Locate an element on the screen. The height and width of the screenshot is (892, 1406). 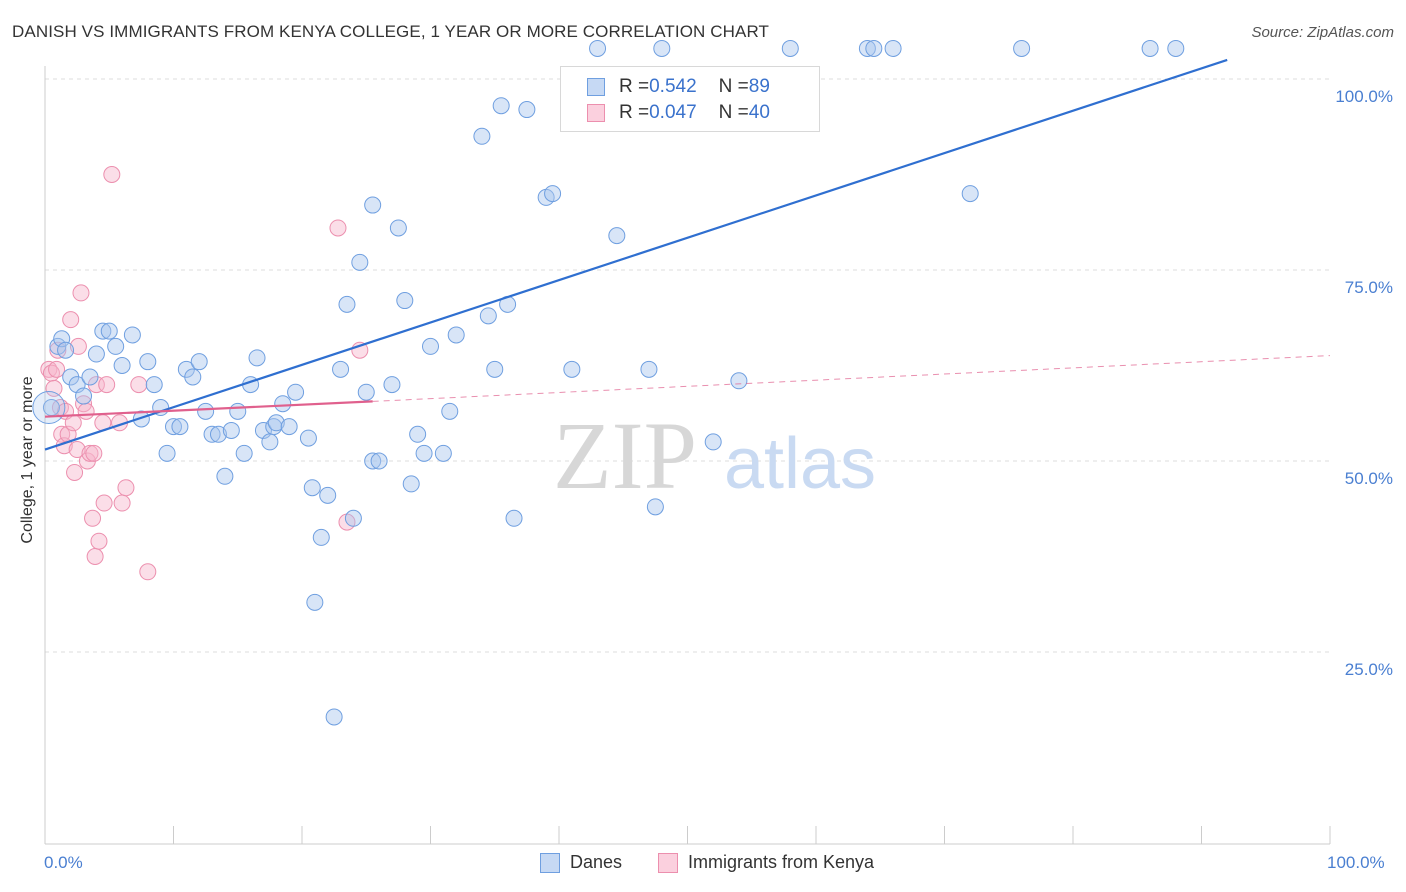
kenya-trend-extension is located at coordinates (851, 378).